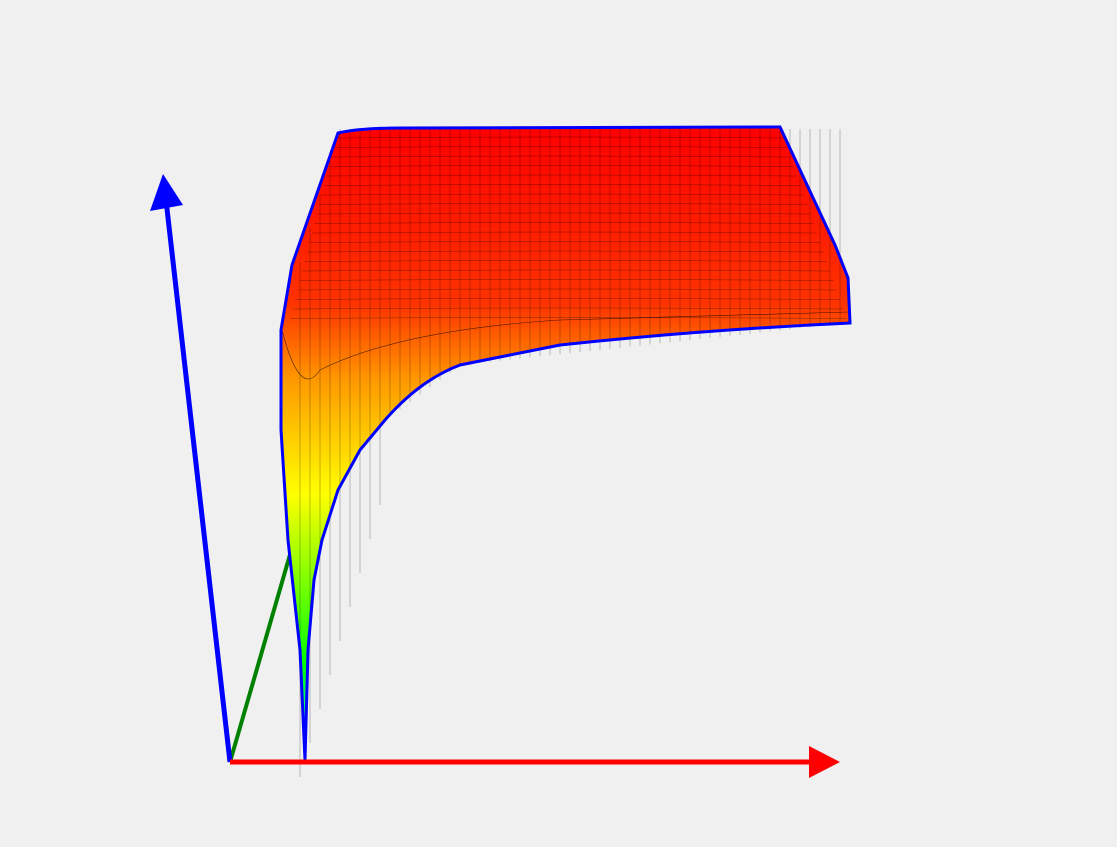 The height and width of the screenshot is (847, 1117). Describe the element at coordinates (565, 258) in the screenshot. I see `surface-mesh-rows` at that location.